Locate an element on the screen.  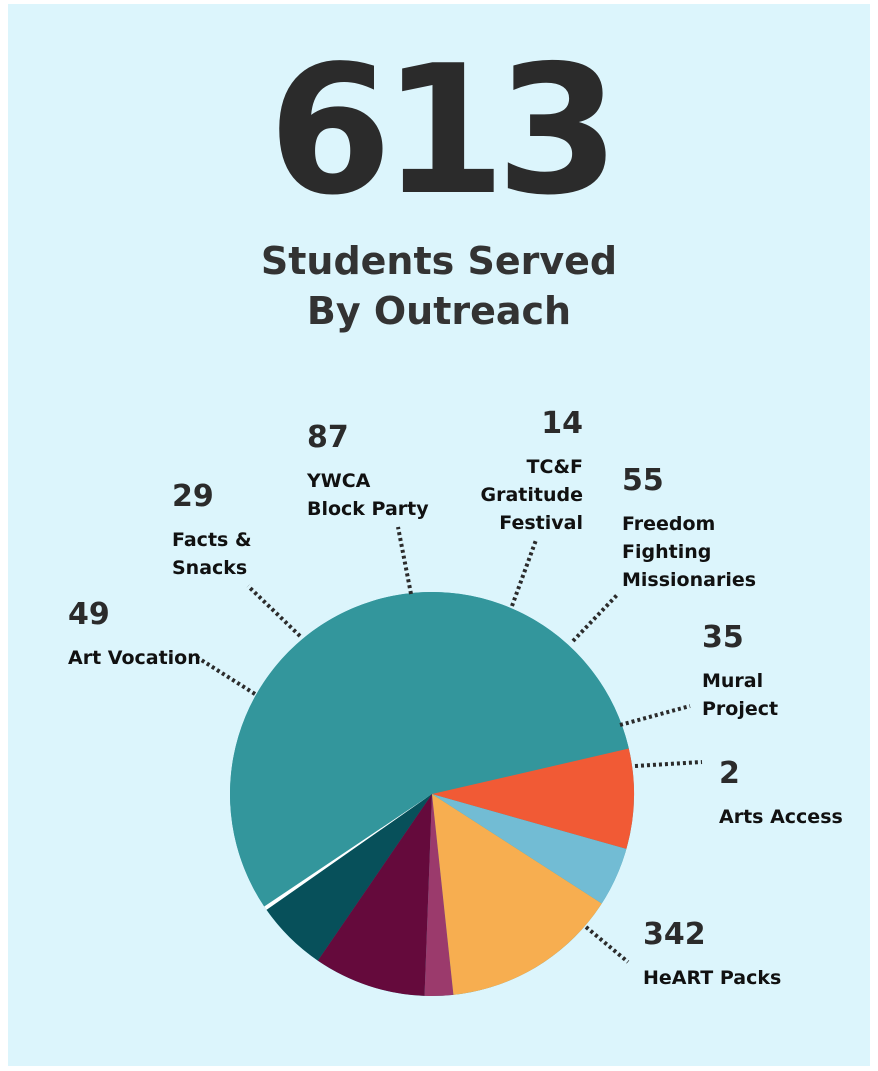
value-label-arts-access: 2 is located at coordinates (729, 773).